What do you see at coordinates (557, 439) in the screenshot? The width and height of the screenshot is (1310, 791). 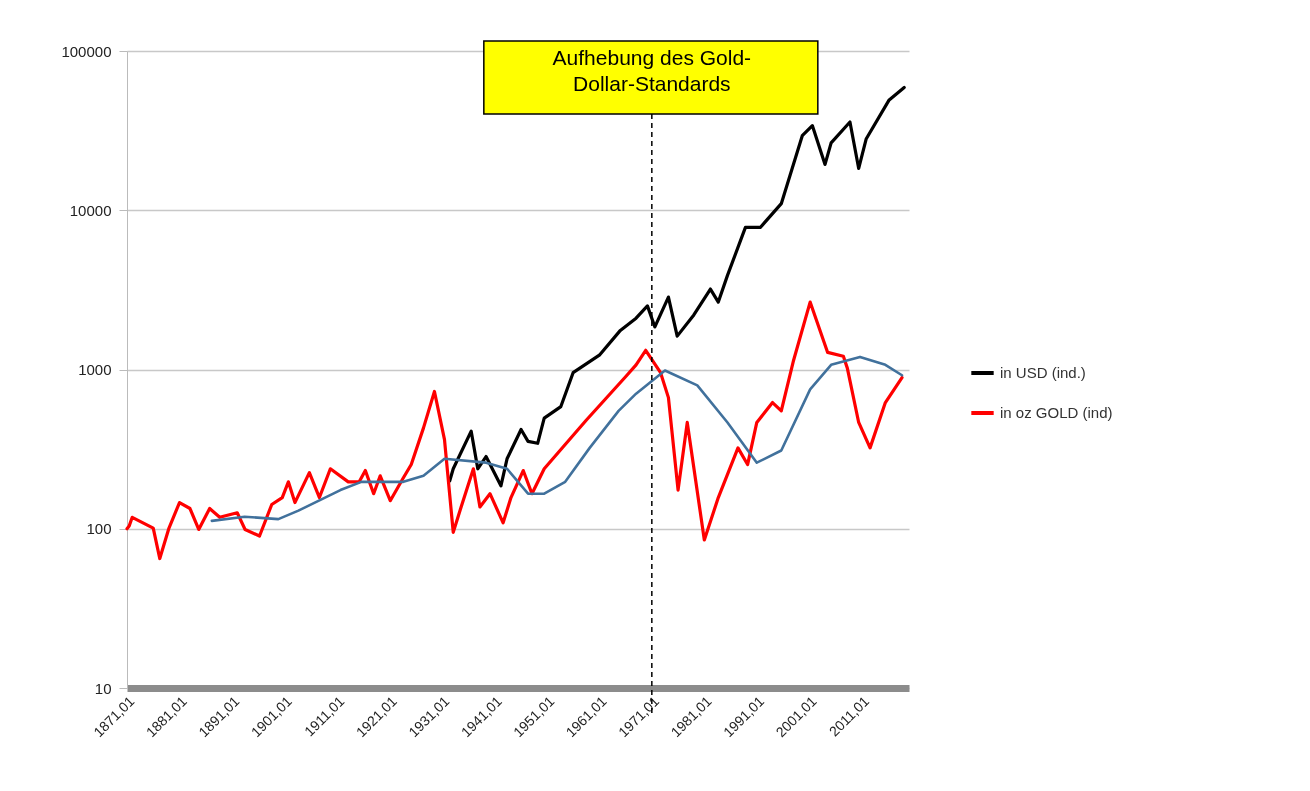 I see `line-series` at bounding box center [557, 439].